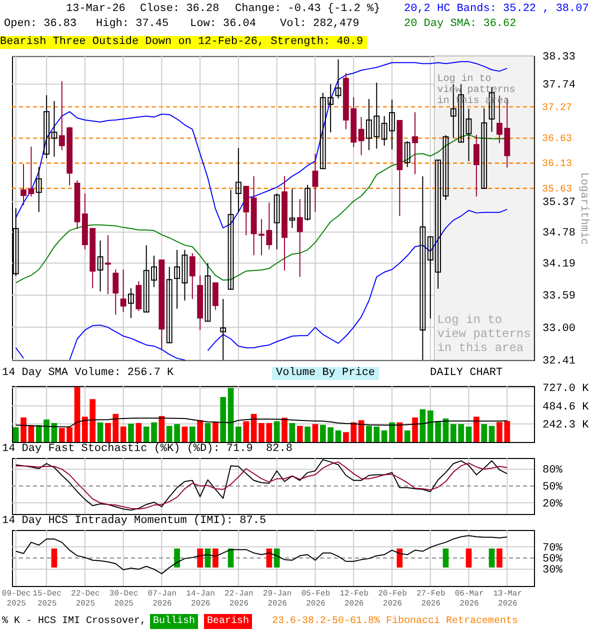  Describe the element at coordinates (134, 521) in the screenshot. I see `chart-title: 14 Day HCS Intraday Momentum (IMI): 87.5` at that location.